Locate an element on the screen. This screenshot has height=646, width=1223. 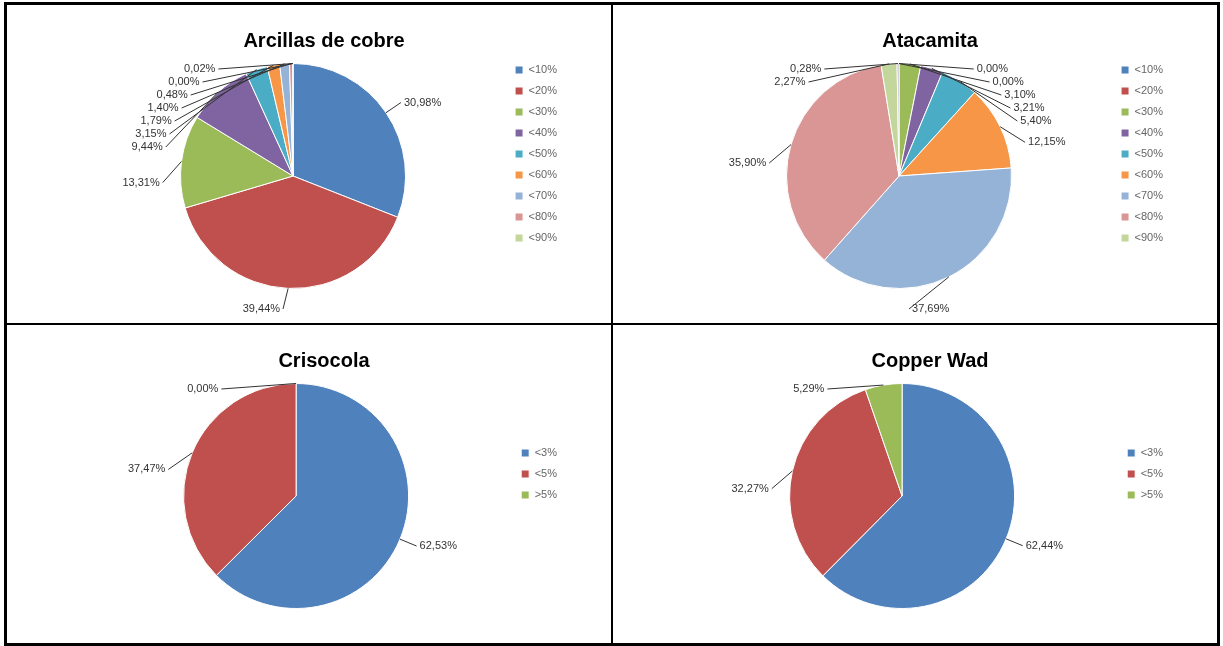
data-label: 0,48% is located at coordinates (172, 94).